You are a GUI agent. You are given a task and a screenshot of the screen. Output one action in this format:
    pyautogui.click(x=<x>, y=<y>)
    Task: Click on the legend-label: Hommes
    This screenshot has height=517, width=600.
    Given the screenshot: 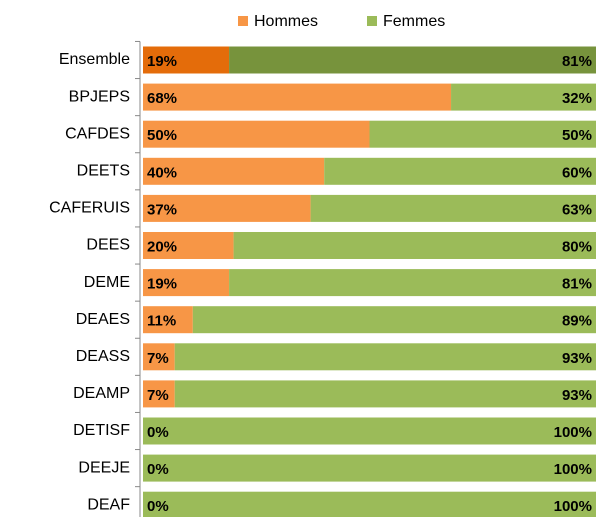 What is the action you would take?
    pyautogui.click(x=286, y=21)
    